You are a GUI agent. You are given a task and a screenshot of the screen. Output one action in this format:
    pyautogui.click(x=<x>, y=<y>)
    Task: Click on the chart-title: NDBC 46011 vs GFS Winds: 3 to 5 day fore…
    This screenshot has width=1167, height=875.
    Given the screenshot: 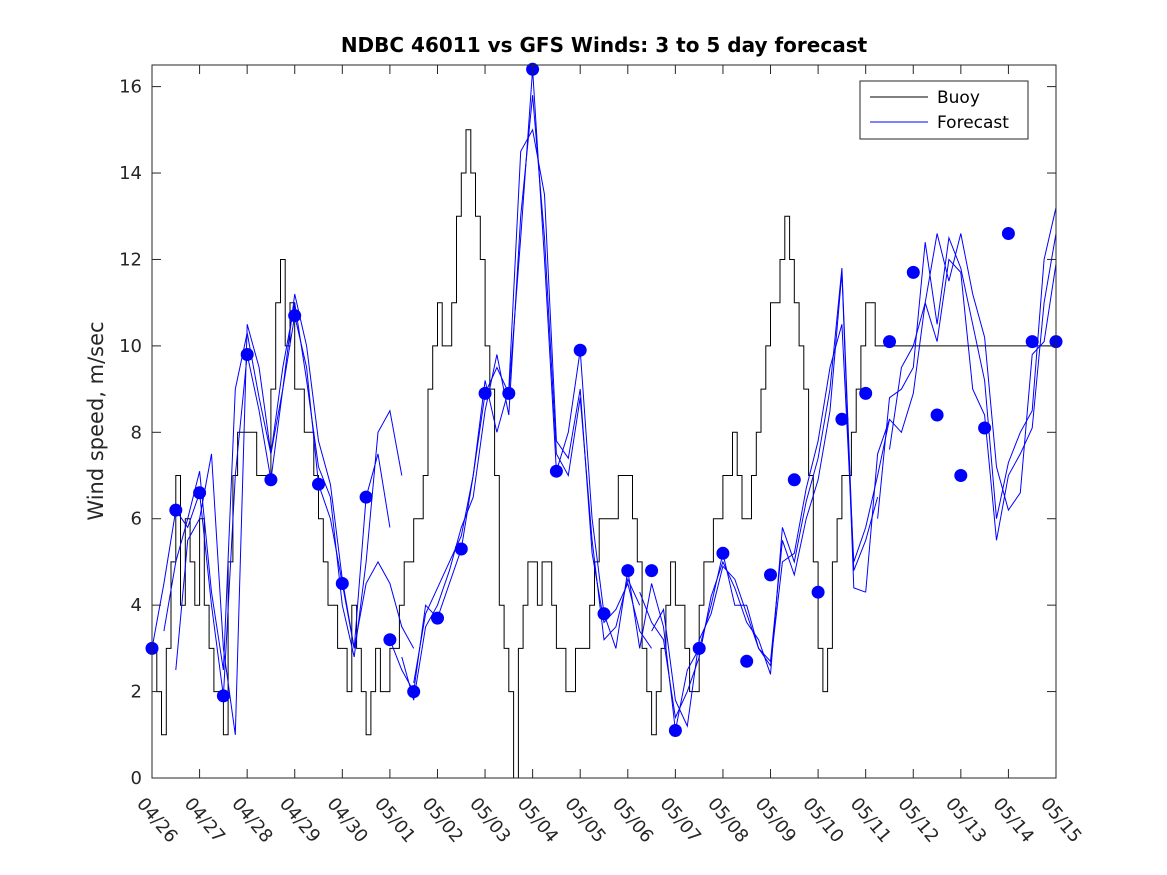 What is the action you would take?
    pyautogui.click(x=604, y=45)
    